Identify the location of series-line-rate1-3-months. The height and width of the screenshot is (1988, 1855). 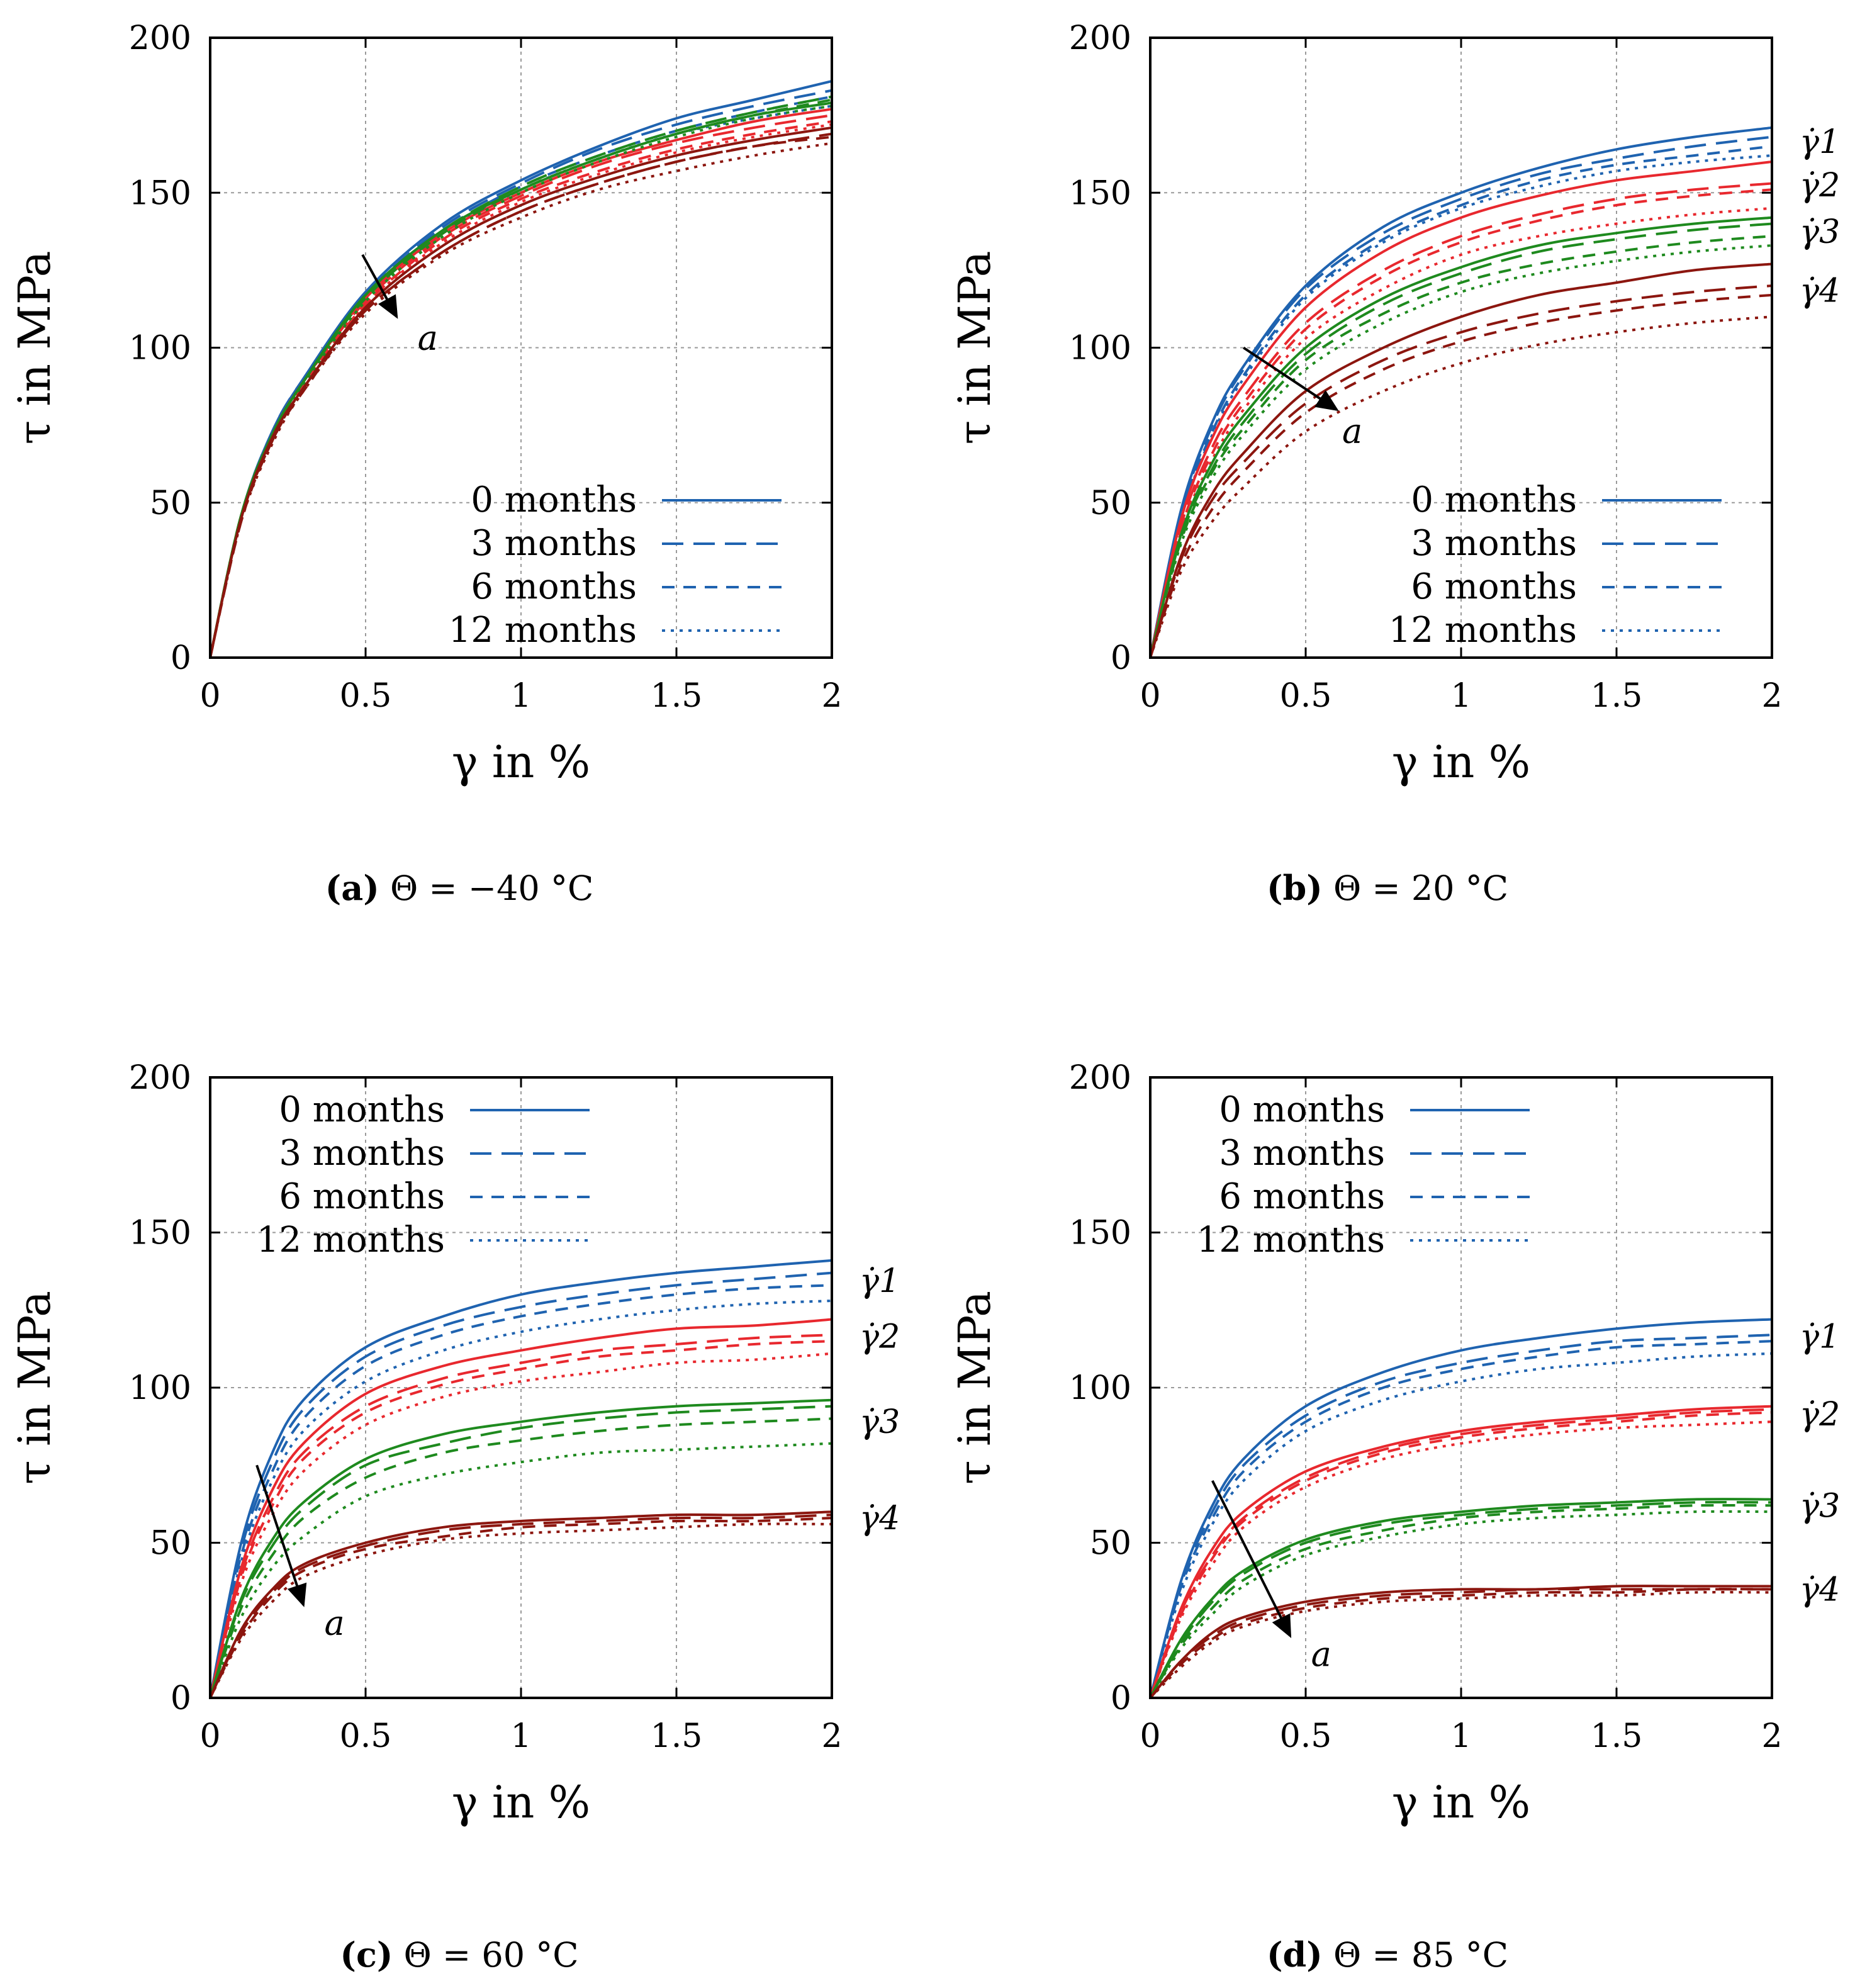
(1461, 1516).